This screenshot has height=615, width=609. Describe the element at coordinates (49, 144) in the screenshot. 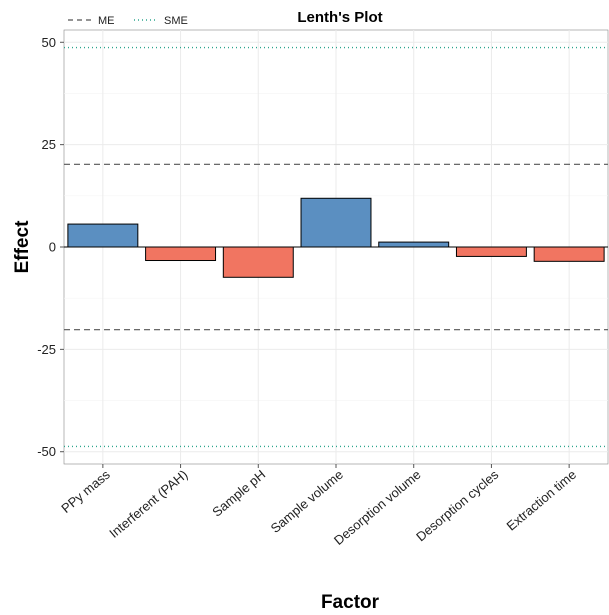

I see `y-tick-label: 25` at that location.